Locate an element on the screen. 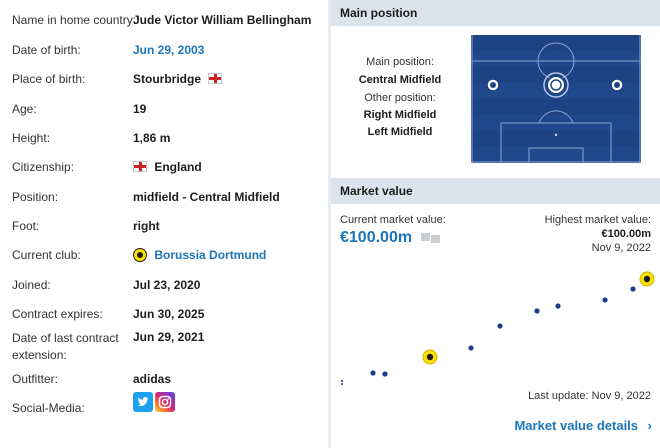  borussia-dortmund-crest-icon is located at coordinates (140, 255).